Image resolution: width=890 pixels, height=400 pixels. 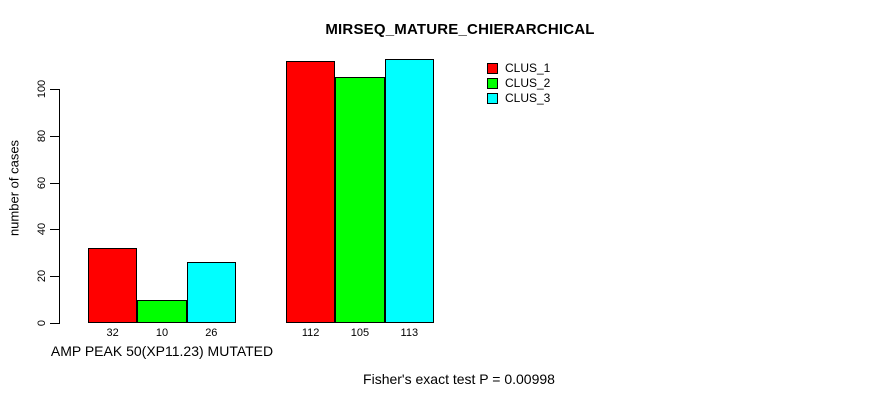 What do you see at coordinates (528, 83) in the screenshot?
I see `legend-label-clus_2: CLUS_2` at bounding box center [528, 83].